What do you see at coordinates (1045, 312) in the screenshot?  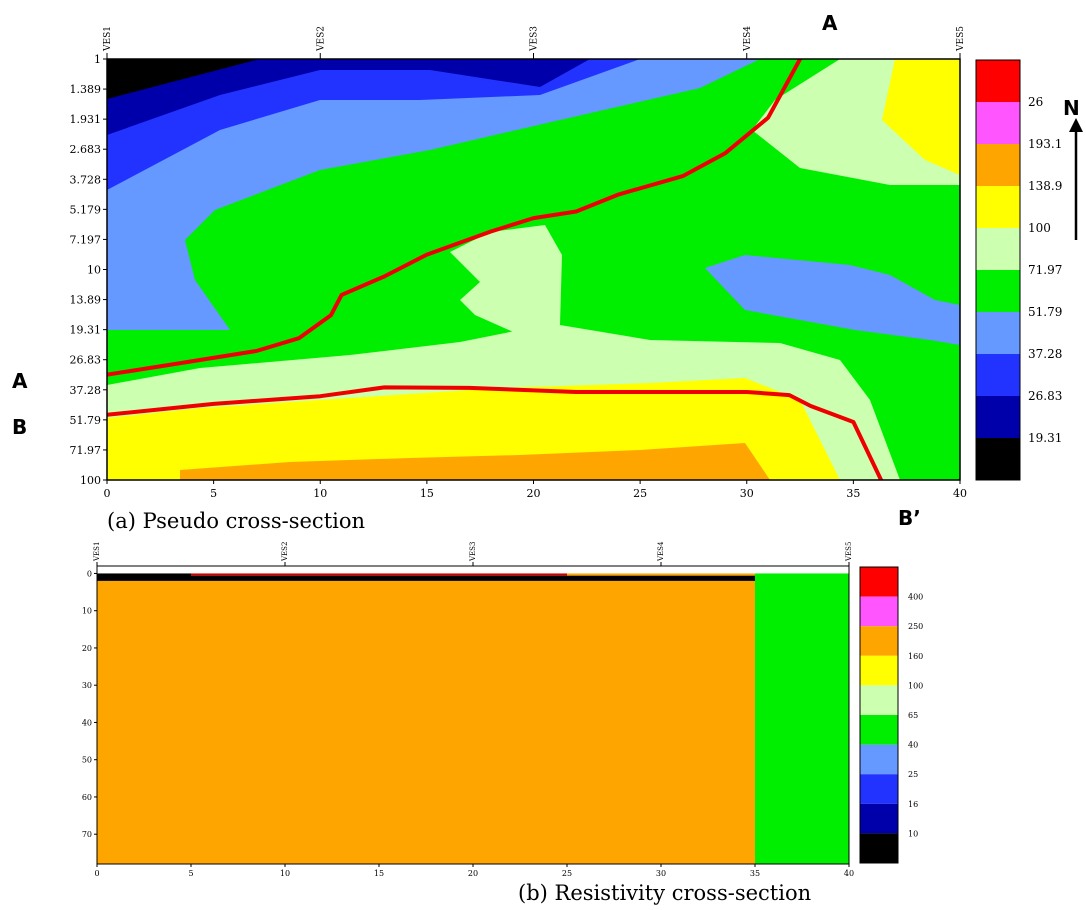 I see `legend-label-a: 51.79` at bounding box center [1045, 312].